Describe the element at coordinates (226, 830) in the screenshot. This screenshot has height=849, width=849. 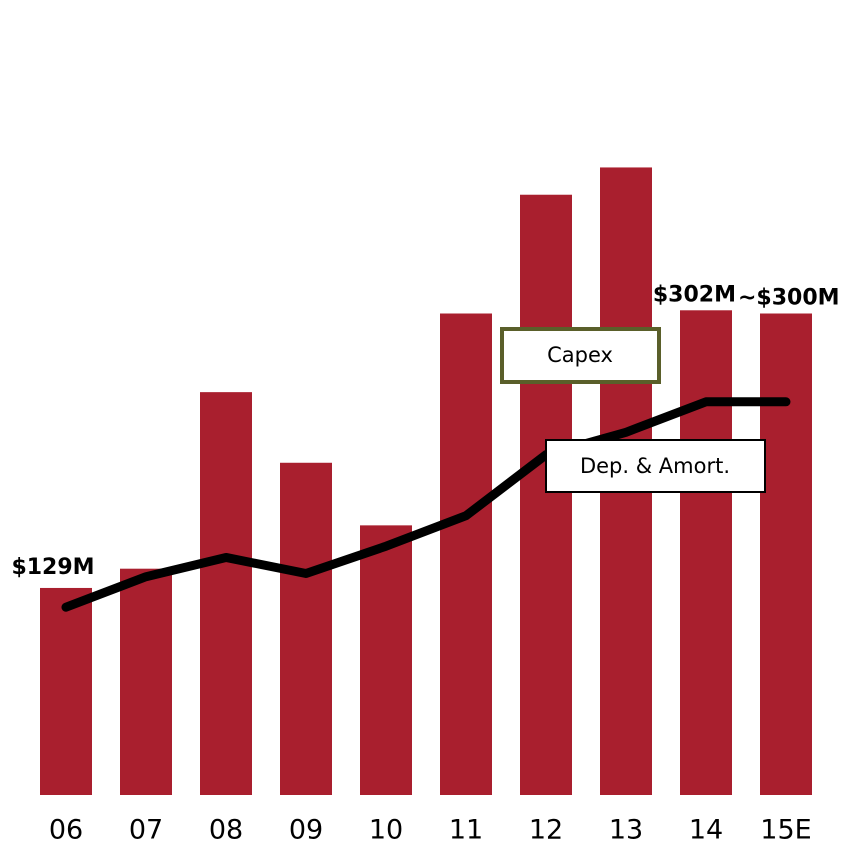
I see `x-tick-label: 08` at that location.